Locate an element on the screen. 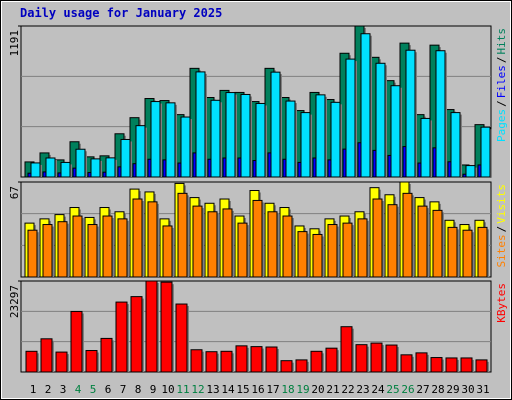  legend-entry: Visits is located at coordinates (501, 204).